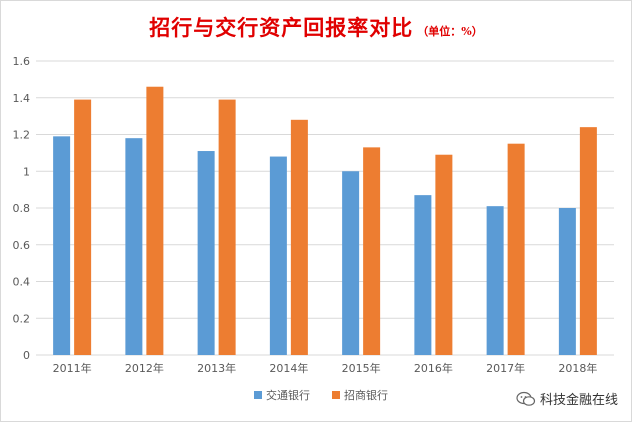  What do you see at coordinates (526, 398) in the screenshot?
I see `wechat-icon` at bounding box center [526, 398].